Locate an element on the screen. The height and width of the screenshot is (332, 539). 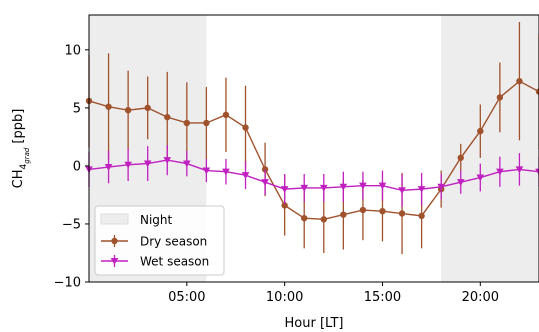
y-axis-title-sub: 4 is located at coordinates (24, 166).